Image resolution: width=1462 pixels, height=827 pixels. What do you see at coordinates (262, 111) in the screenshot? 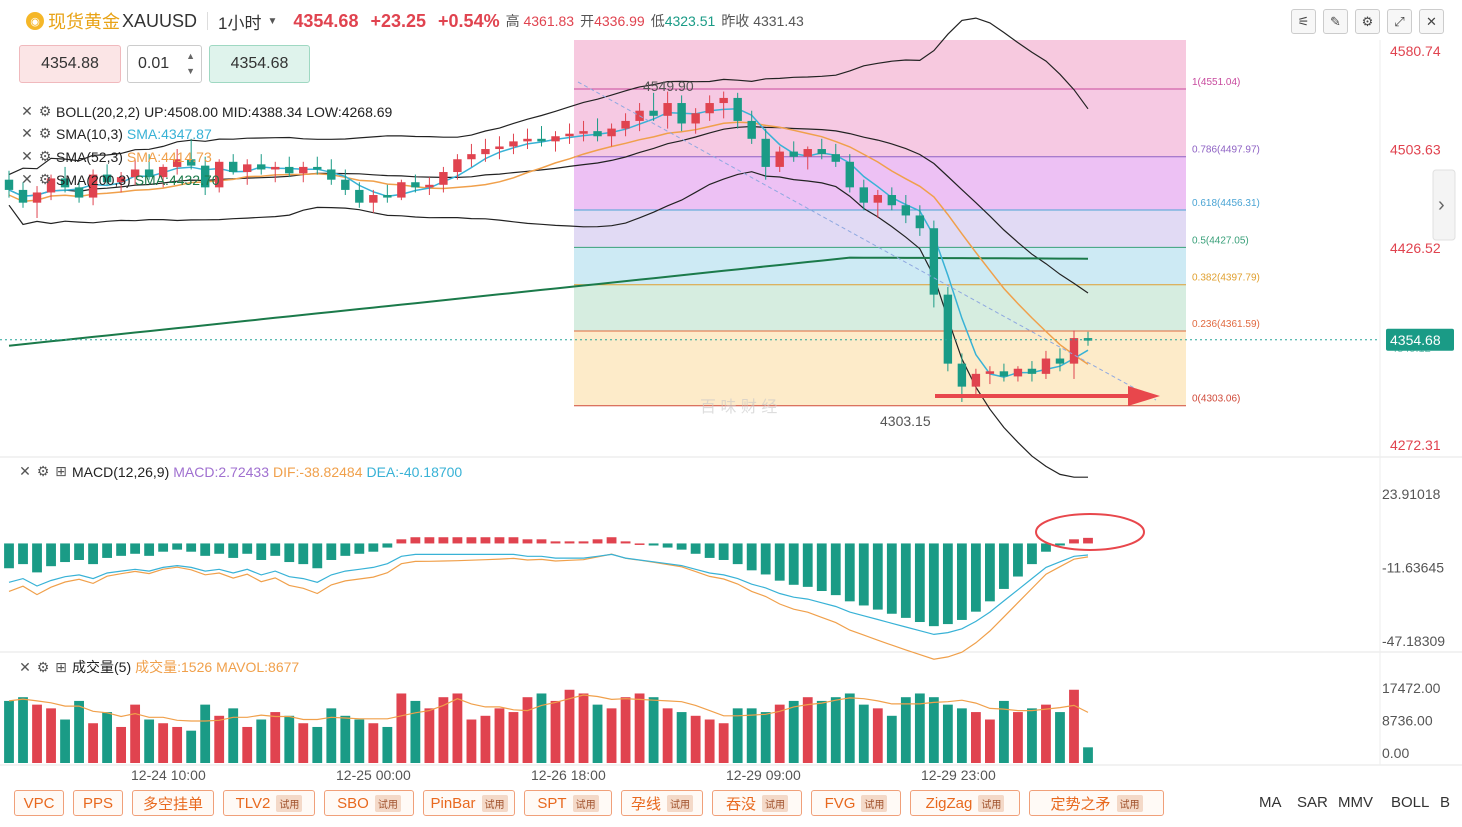
I see `boll-mid: MID:4388.34` at bounding box center [262, 111].